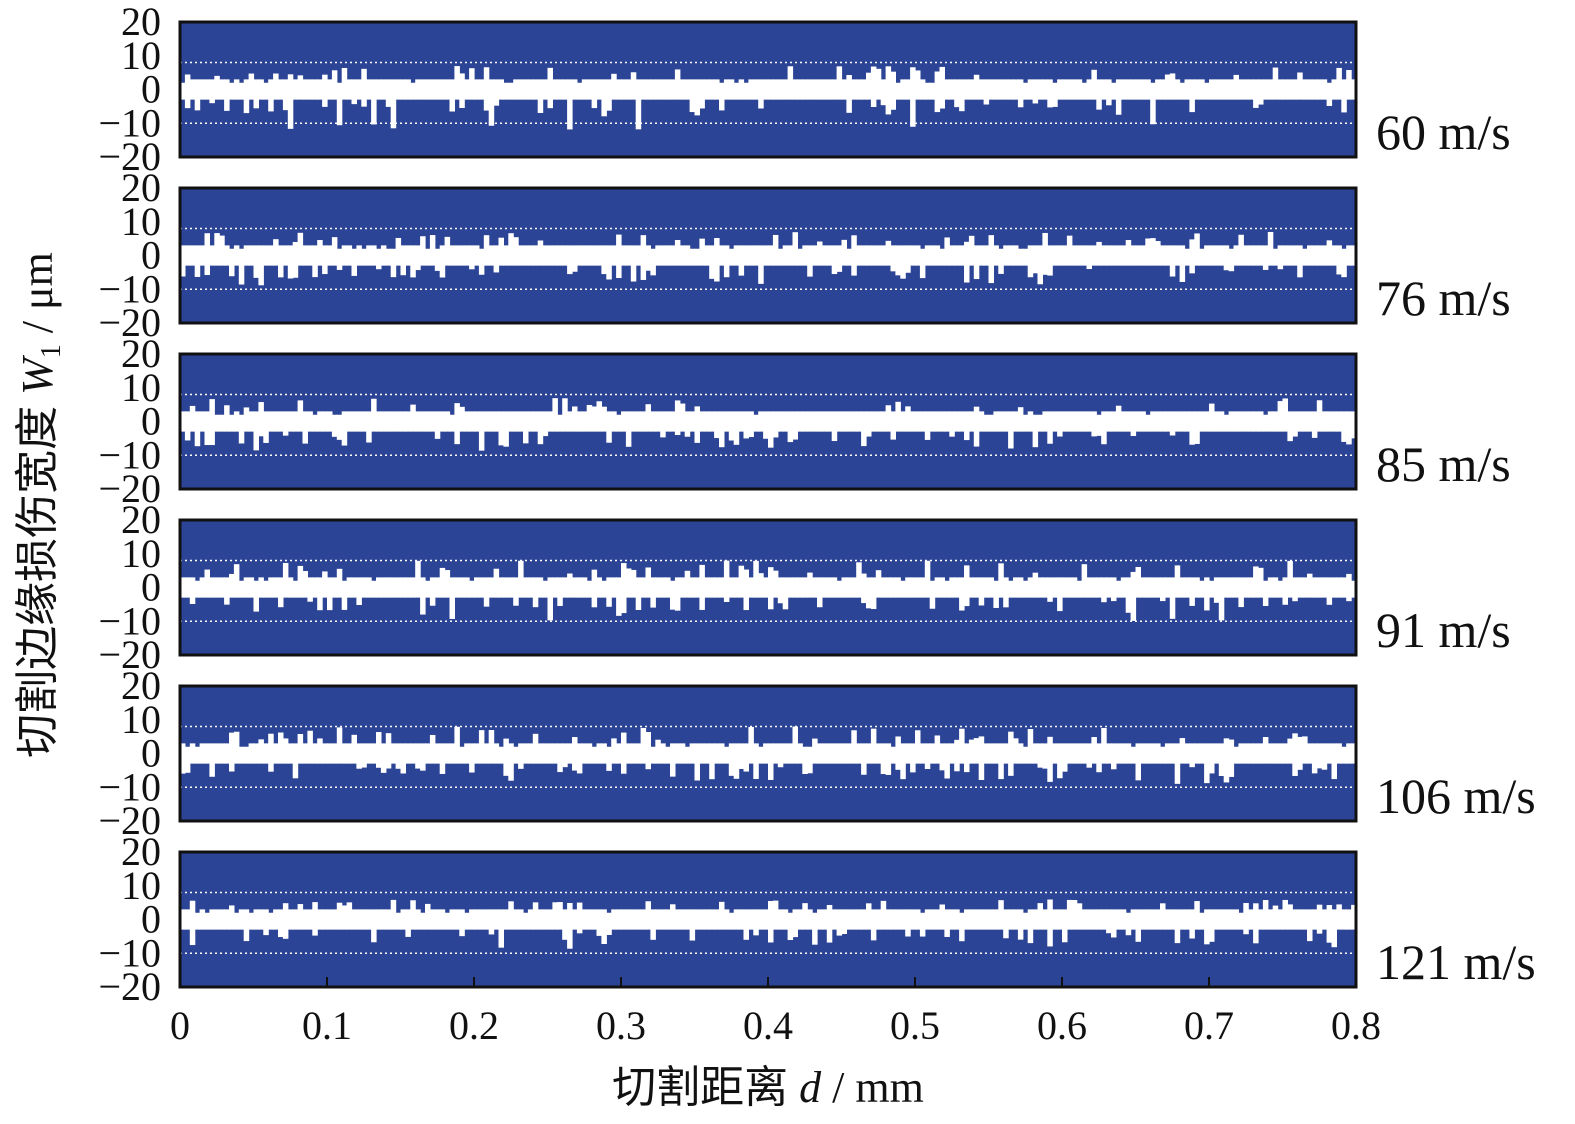 This screenshot has height=1124, width=1575. Describe the element at coordinates (1443, 298) in the screenshot. I see `series-label: 76 m/s` at that location.